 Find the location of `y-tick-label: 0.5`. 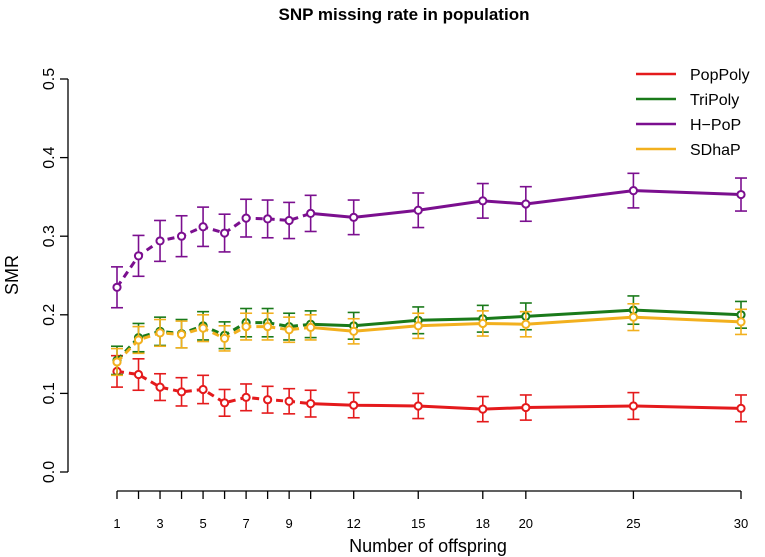

y-tick-label: 0.5 is located at coordinates (49, 79).